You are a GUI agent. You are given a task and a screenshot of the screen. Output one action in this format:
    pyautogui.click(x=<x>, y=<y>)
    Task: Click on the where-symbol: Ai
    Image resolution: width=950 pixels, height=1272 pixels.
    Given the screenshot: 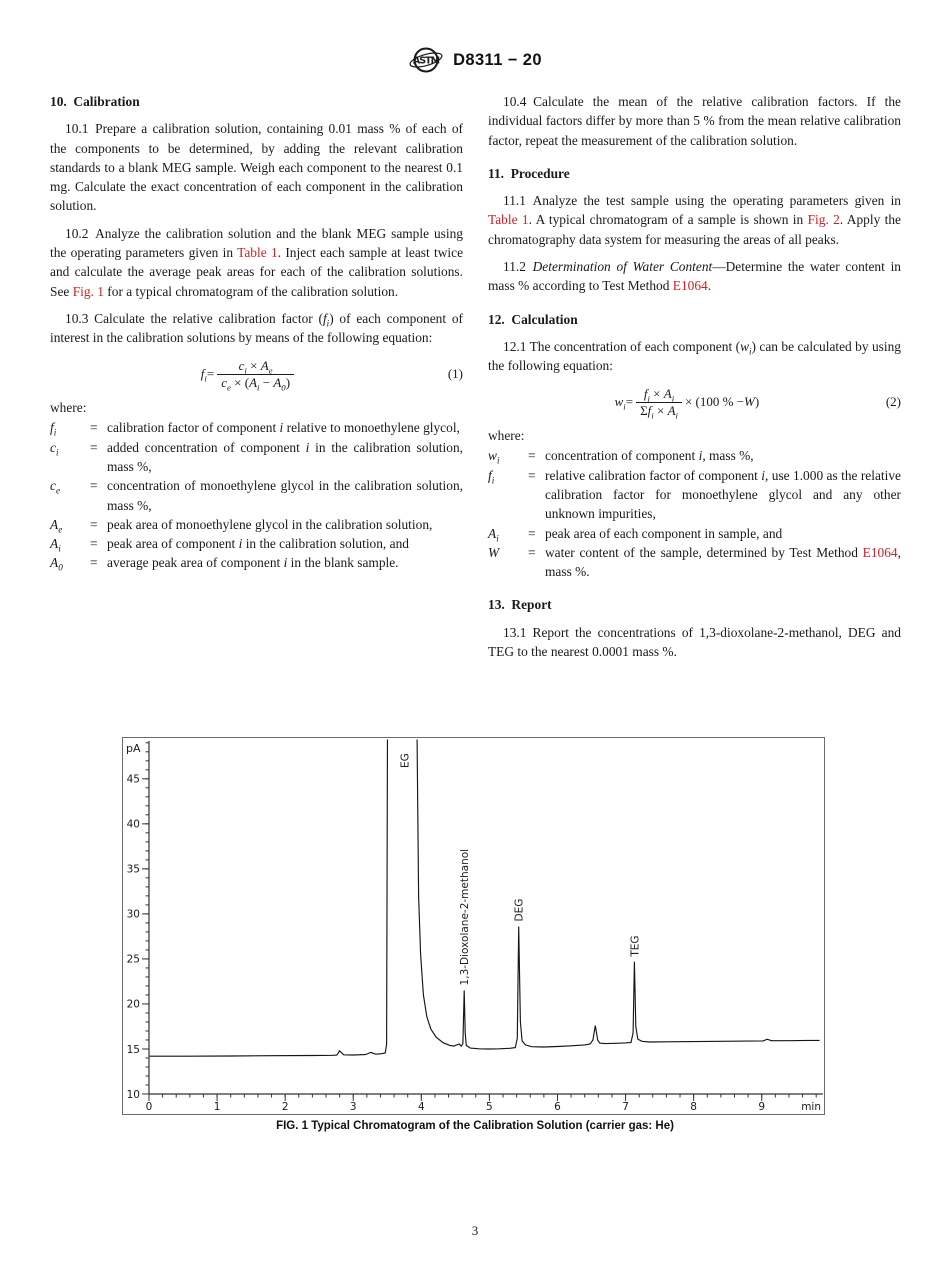 What is the action you would take?
    pyautogui.click(x=70, y=543)
    